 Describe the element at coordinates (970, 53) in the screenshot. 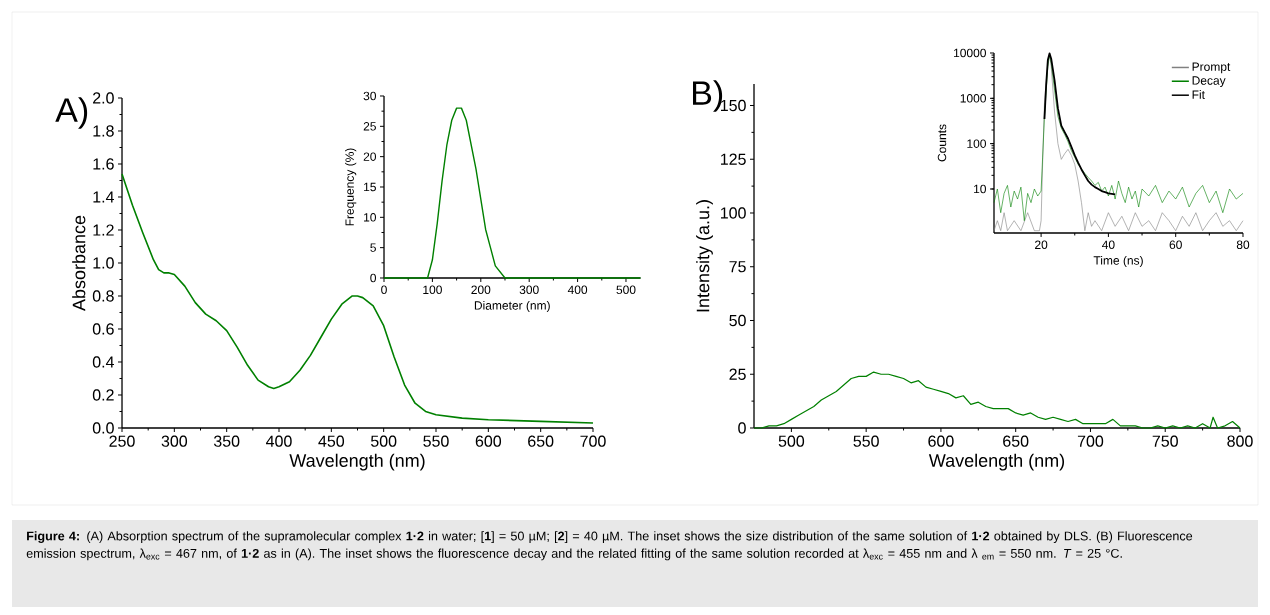

I see `y-tick-label: 10000` at that location.